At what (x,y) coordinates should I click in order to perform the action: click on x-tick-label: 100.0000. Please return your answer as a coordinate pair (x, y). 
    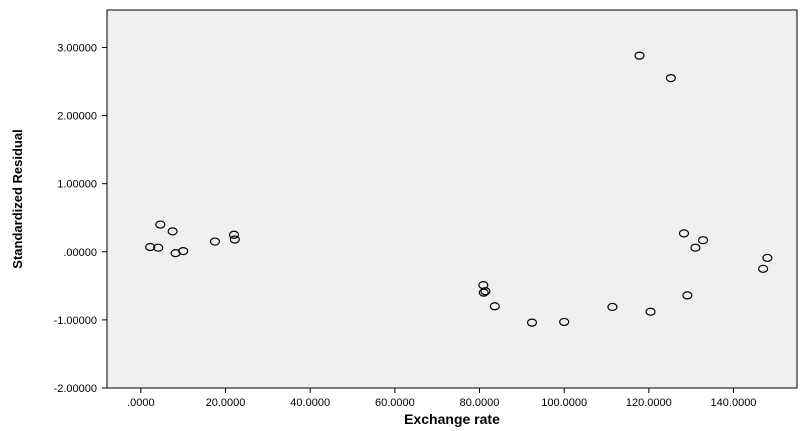
    Looking at the image, I should click on (564, 403).